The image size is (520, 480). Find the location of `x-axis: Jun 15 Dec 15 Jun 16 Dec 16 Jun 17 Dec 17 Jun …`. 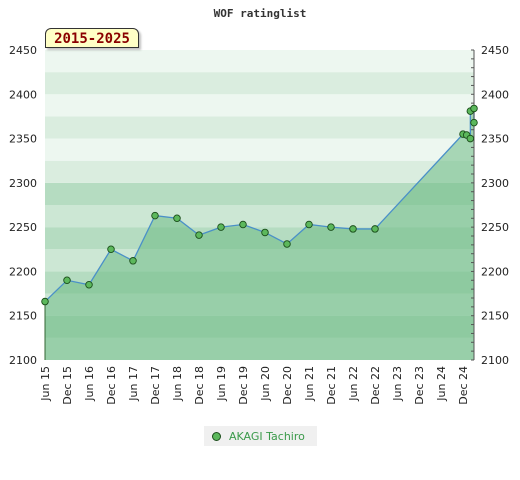

x-axis: Jun 15 Dec 15 Jun 16 Dec 16 Jun 17 Dec 17 Jun … is located at coordinates (254, 385).